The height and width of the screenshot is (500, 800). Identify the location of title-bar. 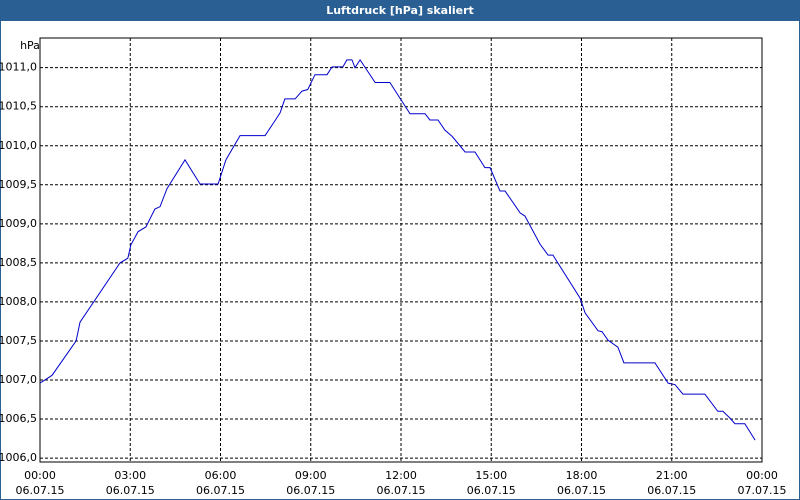
(400, 10).